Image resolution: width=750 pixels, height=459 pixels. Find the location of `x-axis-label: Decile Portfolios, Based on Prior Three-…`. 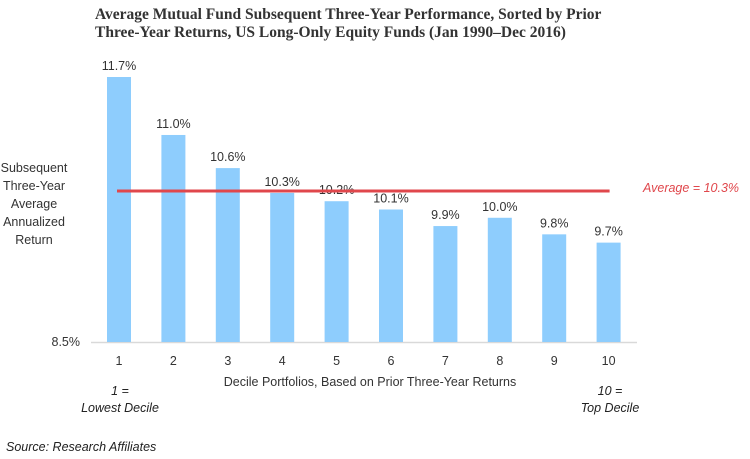

x-axis-label: Decile Portfolios, Based on Prior Three-… is located at coordinates (370, 382).